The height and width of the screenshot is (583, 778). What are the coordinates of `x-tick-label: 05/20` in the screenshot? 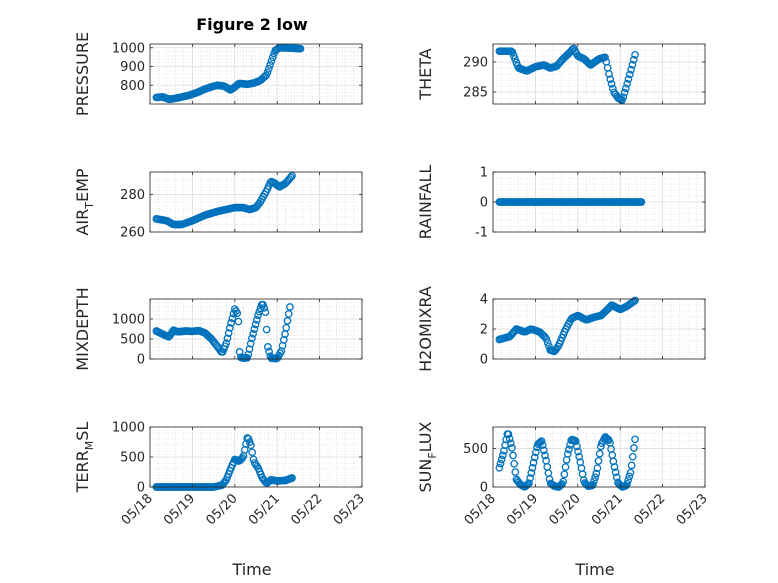 It's located at (222, 509).